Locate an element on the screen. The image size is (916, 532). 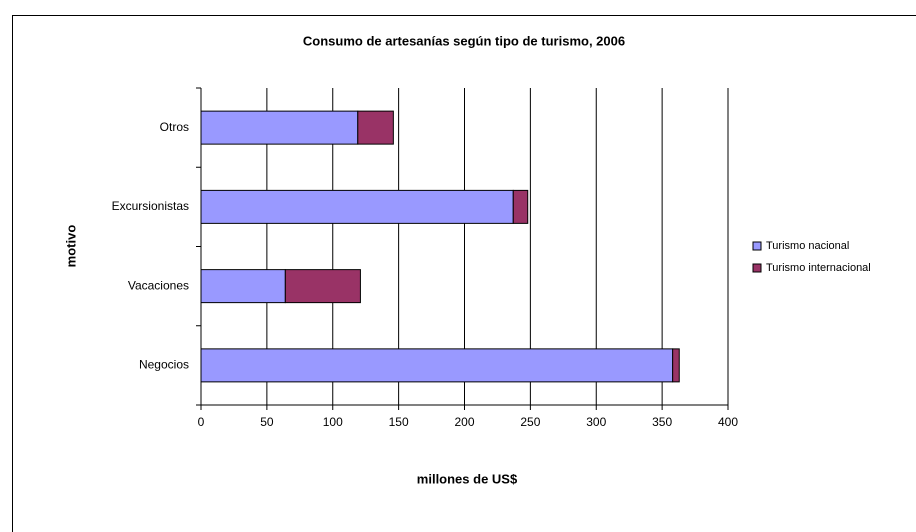
y-tick-label: Negocios is located at coordinates (164, 365).